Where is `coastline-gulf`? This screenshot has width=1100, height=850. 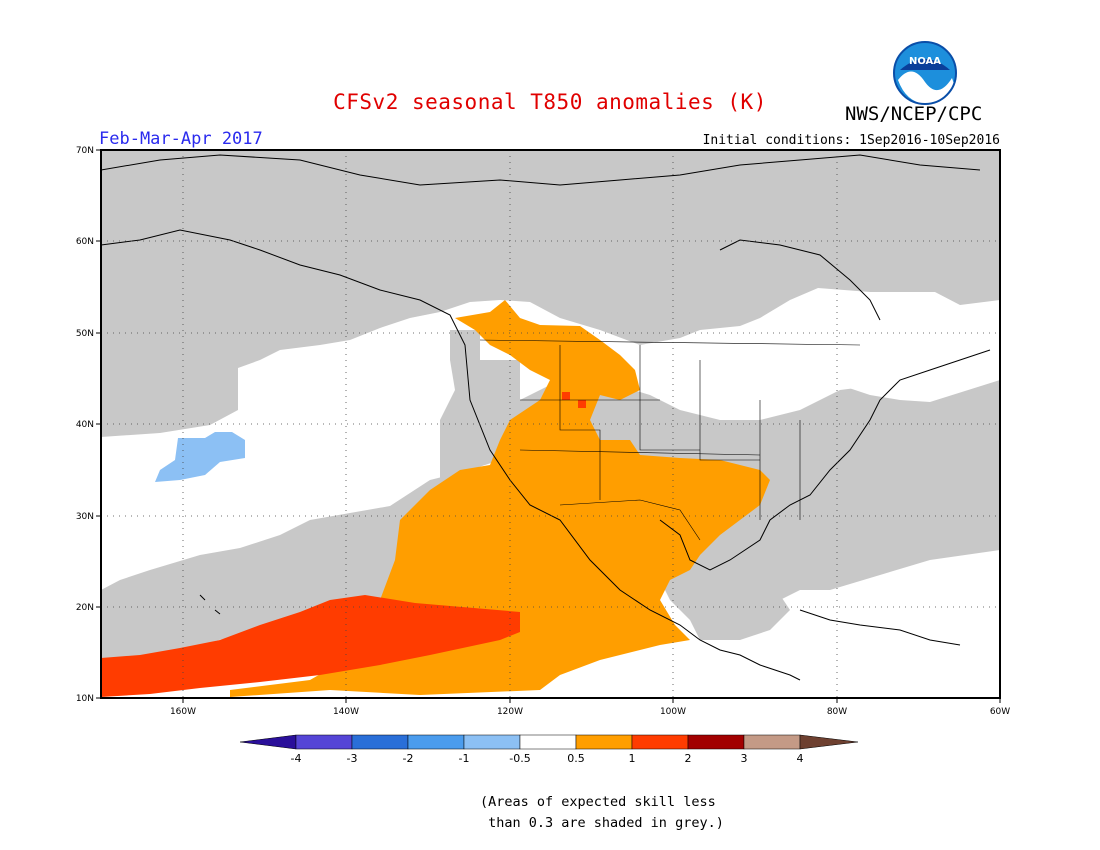 coastline-gulf is located at coordinates (825, 460).